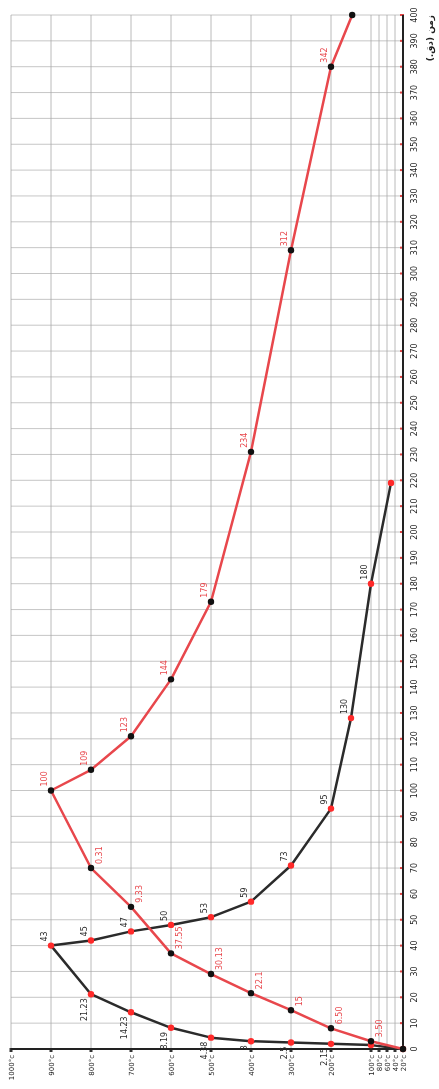  Describe the element at coordinates (324, 799) in the screenshot. I see `annotation: 95` at that location.